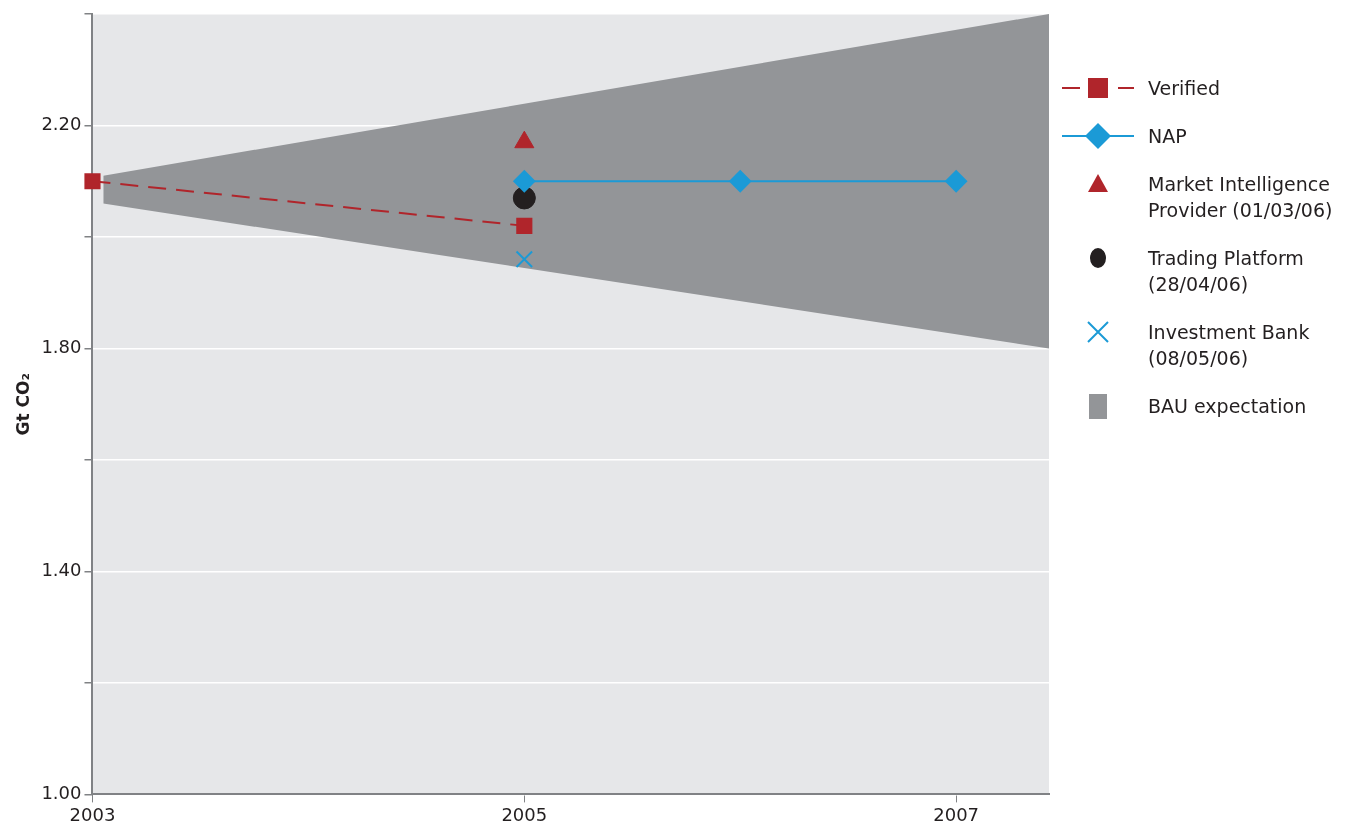 The width and height of the screenshot is (1365, 830). What do you see at coordinates (1241, 197) in the screenshot?
I see `legend-label: Market Intelligence Provider (01/03/06)` at bounding box center [1241, 197].